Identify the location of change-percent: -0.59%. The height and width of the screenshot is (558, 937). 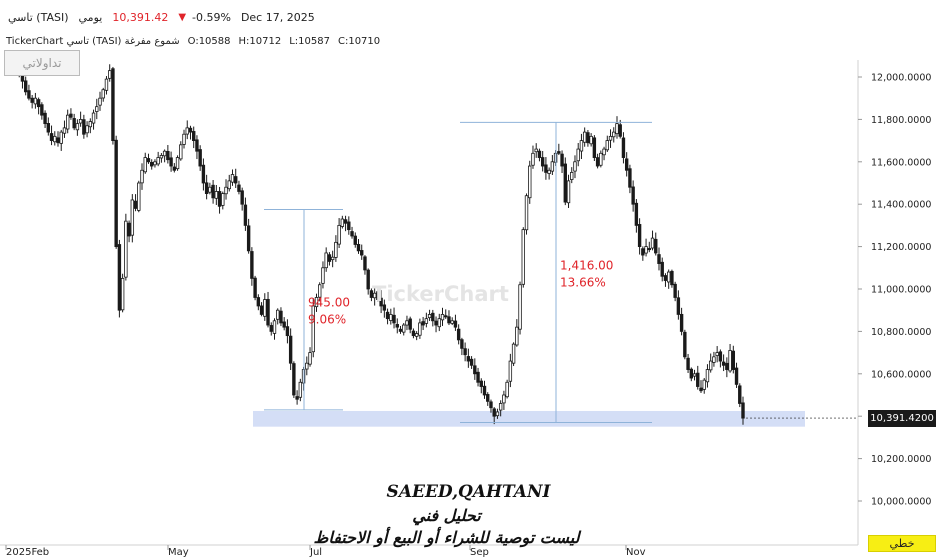
(211, 17).